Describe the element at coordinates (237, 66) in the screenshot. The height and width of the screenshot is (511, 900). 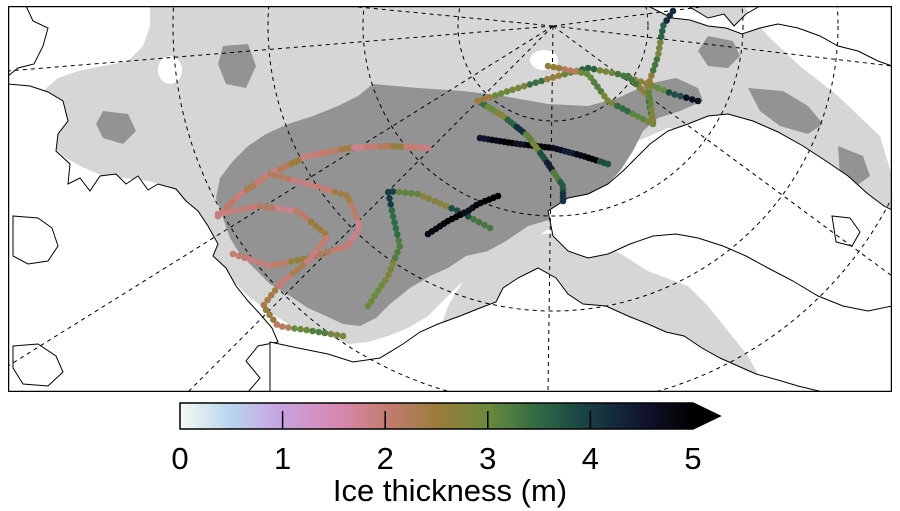
I see `multiyear-ice-patch-north` at that location.